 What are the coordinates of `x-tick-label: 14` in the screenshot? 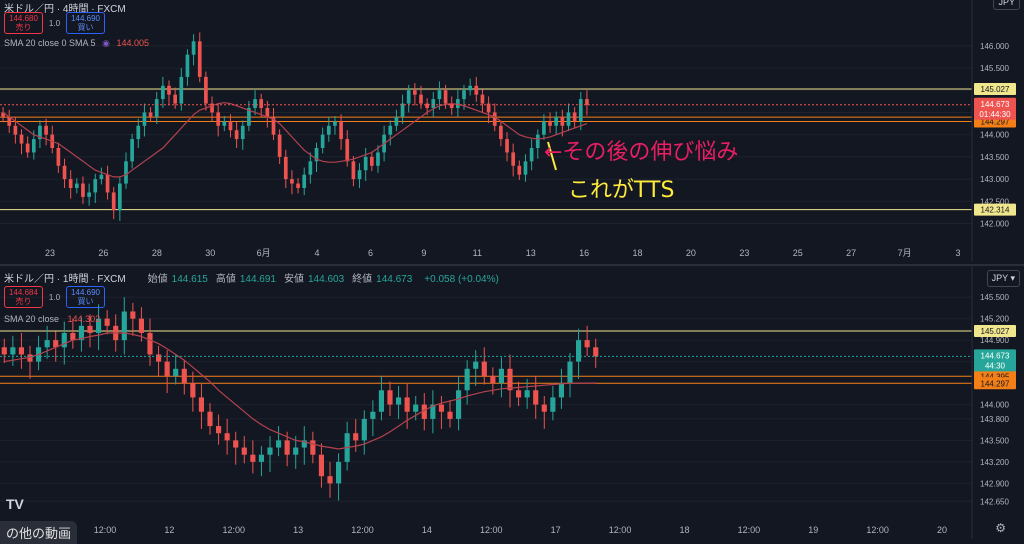 It's located at (427, 530).